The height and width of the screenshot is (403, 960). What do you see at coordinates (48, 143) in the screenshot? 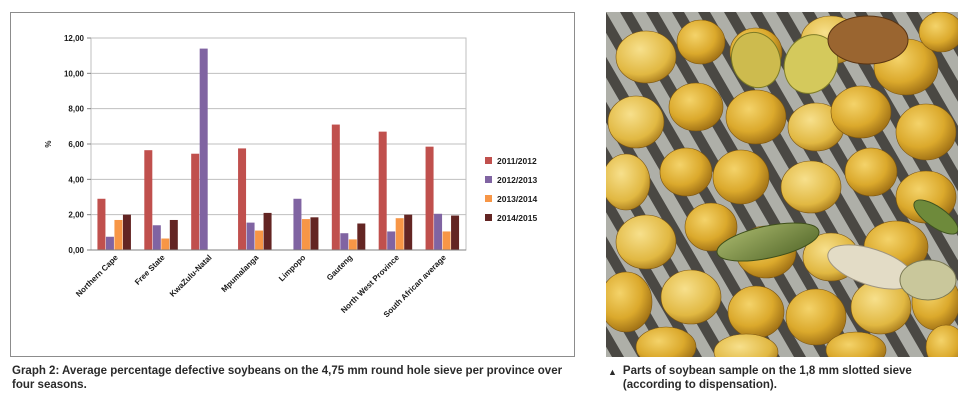
I see `y-axis-label: %` at bounding box center [48, 143].